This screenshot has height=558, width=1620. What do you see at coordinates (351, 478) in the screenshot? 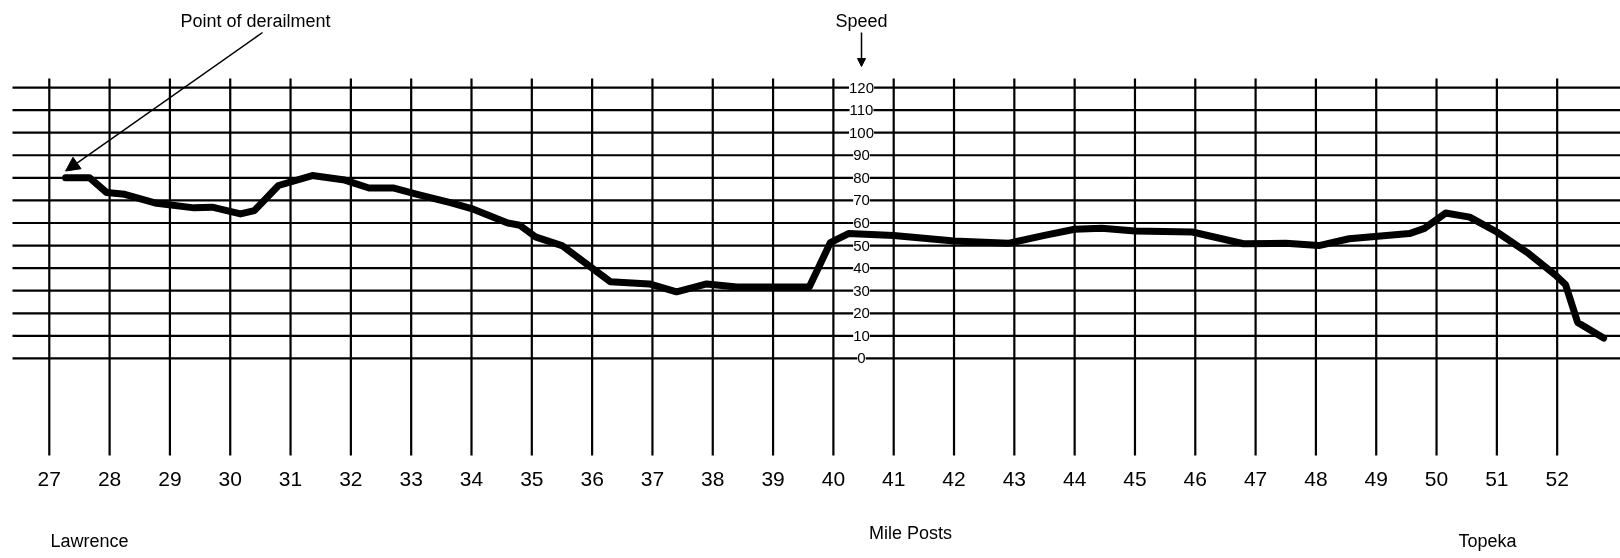
I see `x-tick-label: 32` at bounding box center [351, 478].